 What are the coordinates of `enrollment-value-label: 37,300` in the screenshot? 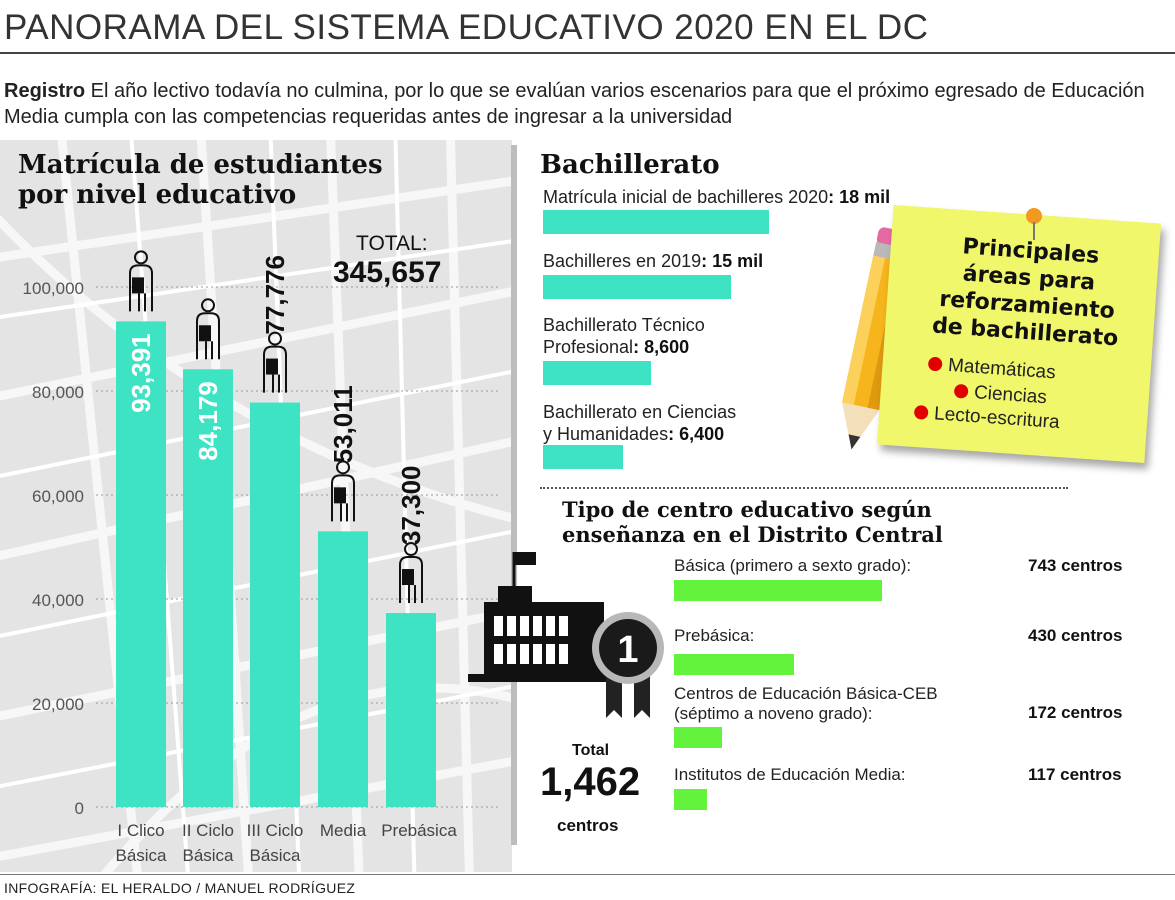 It's located at (411, 506).